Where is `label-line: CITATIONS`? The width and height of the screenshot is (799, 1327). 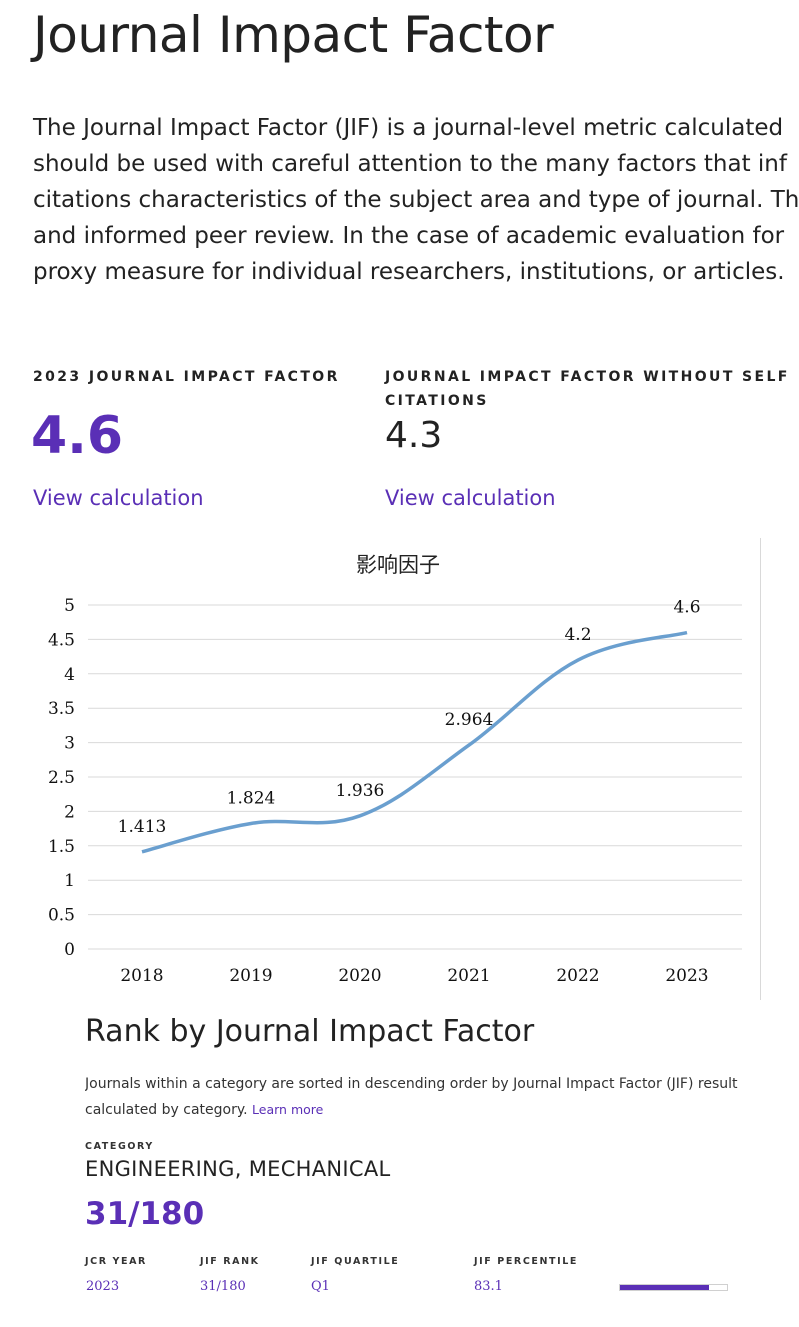 label-line: CITATIONS is located at coordinates (437, 401).